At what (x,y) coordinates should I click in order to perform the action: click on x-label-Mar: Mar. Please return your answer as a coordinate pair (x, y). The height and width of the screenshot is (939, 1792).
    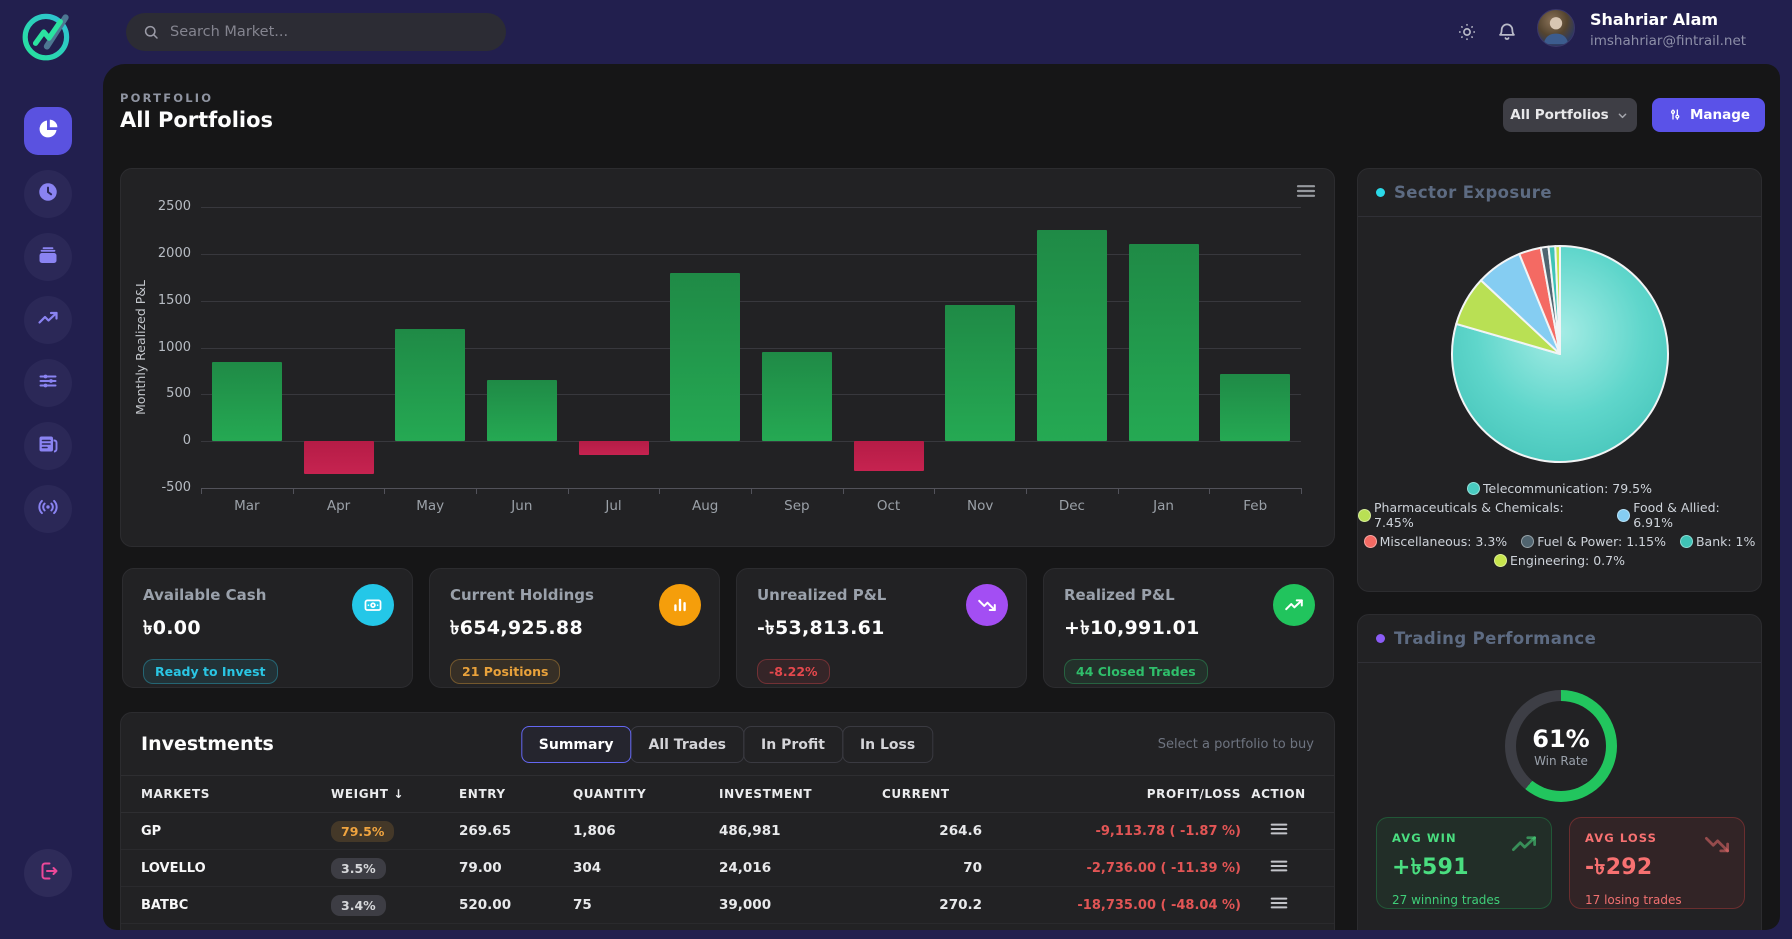
    Looking at the image, I should click on (247, 506).